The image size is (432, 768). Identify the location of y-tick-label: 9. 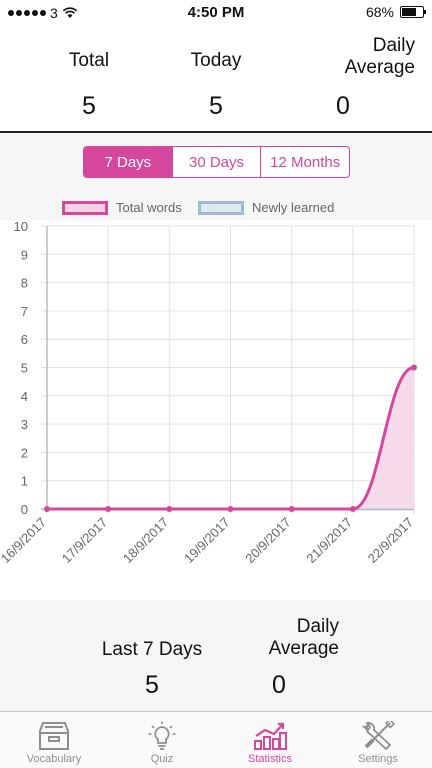
(24, 254).